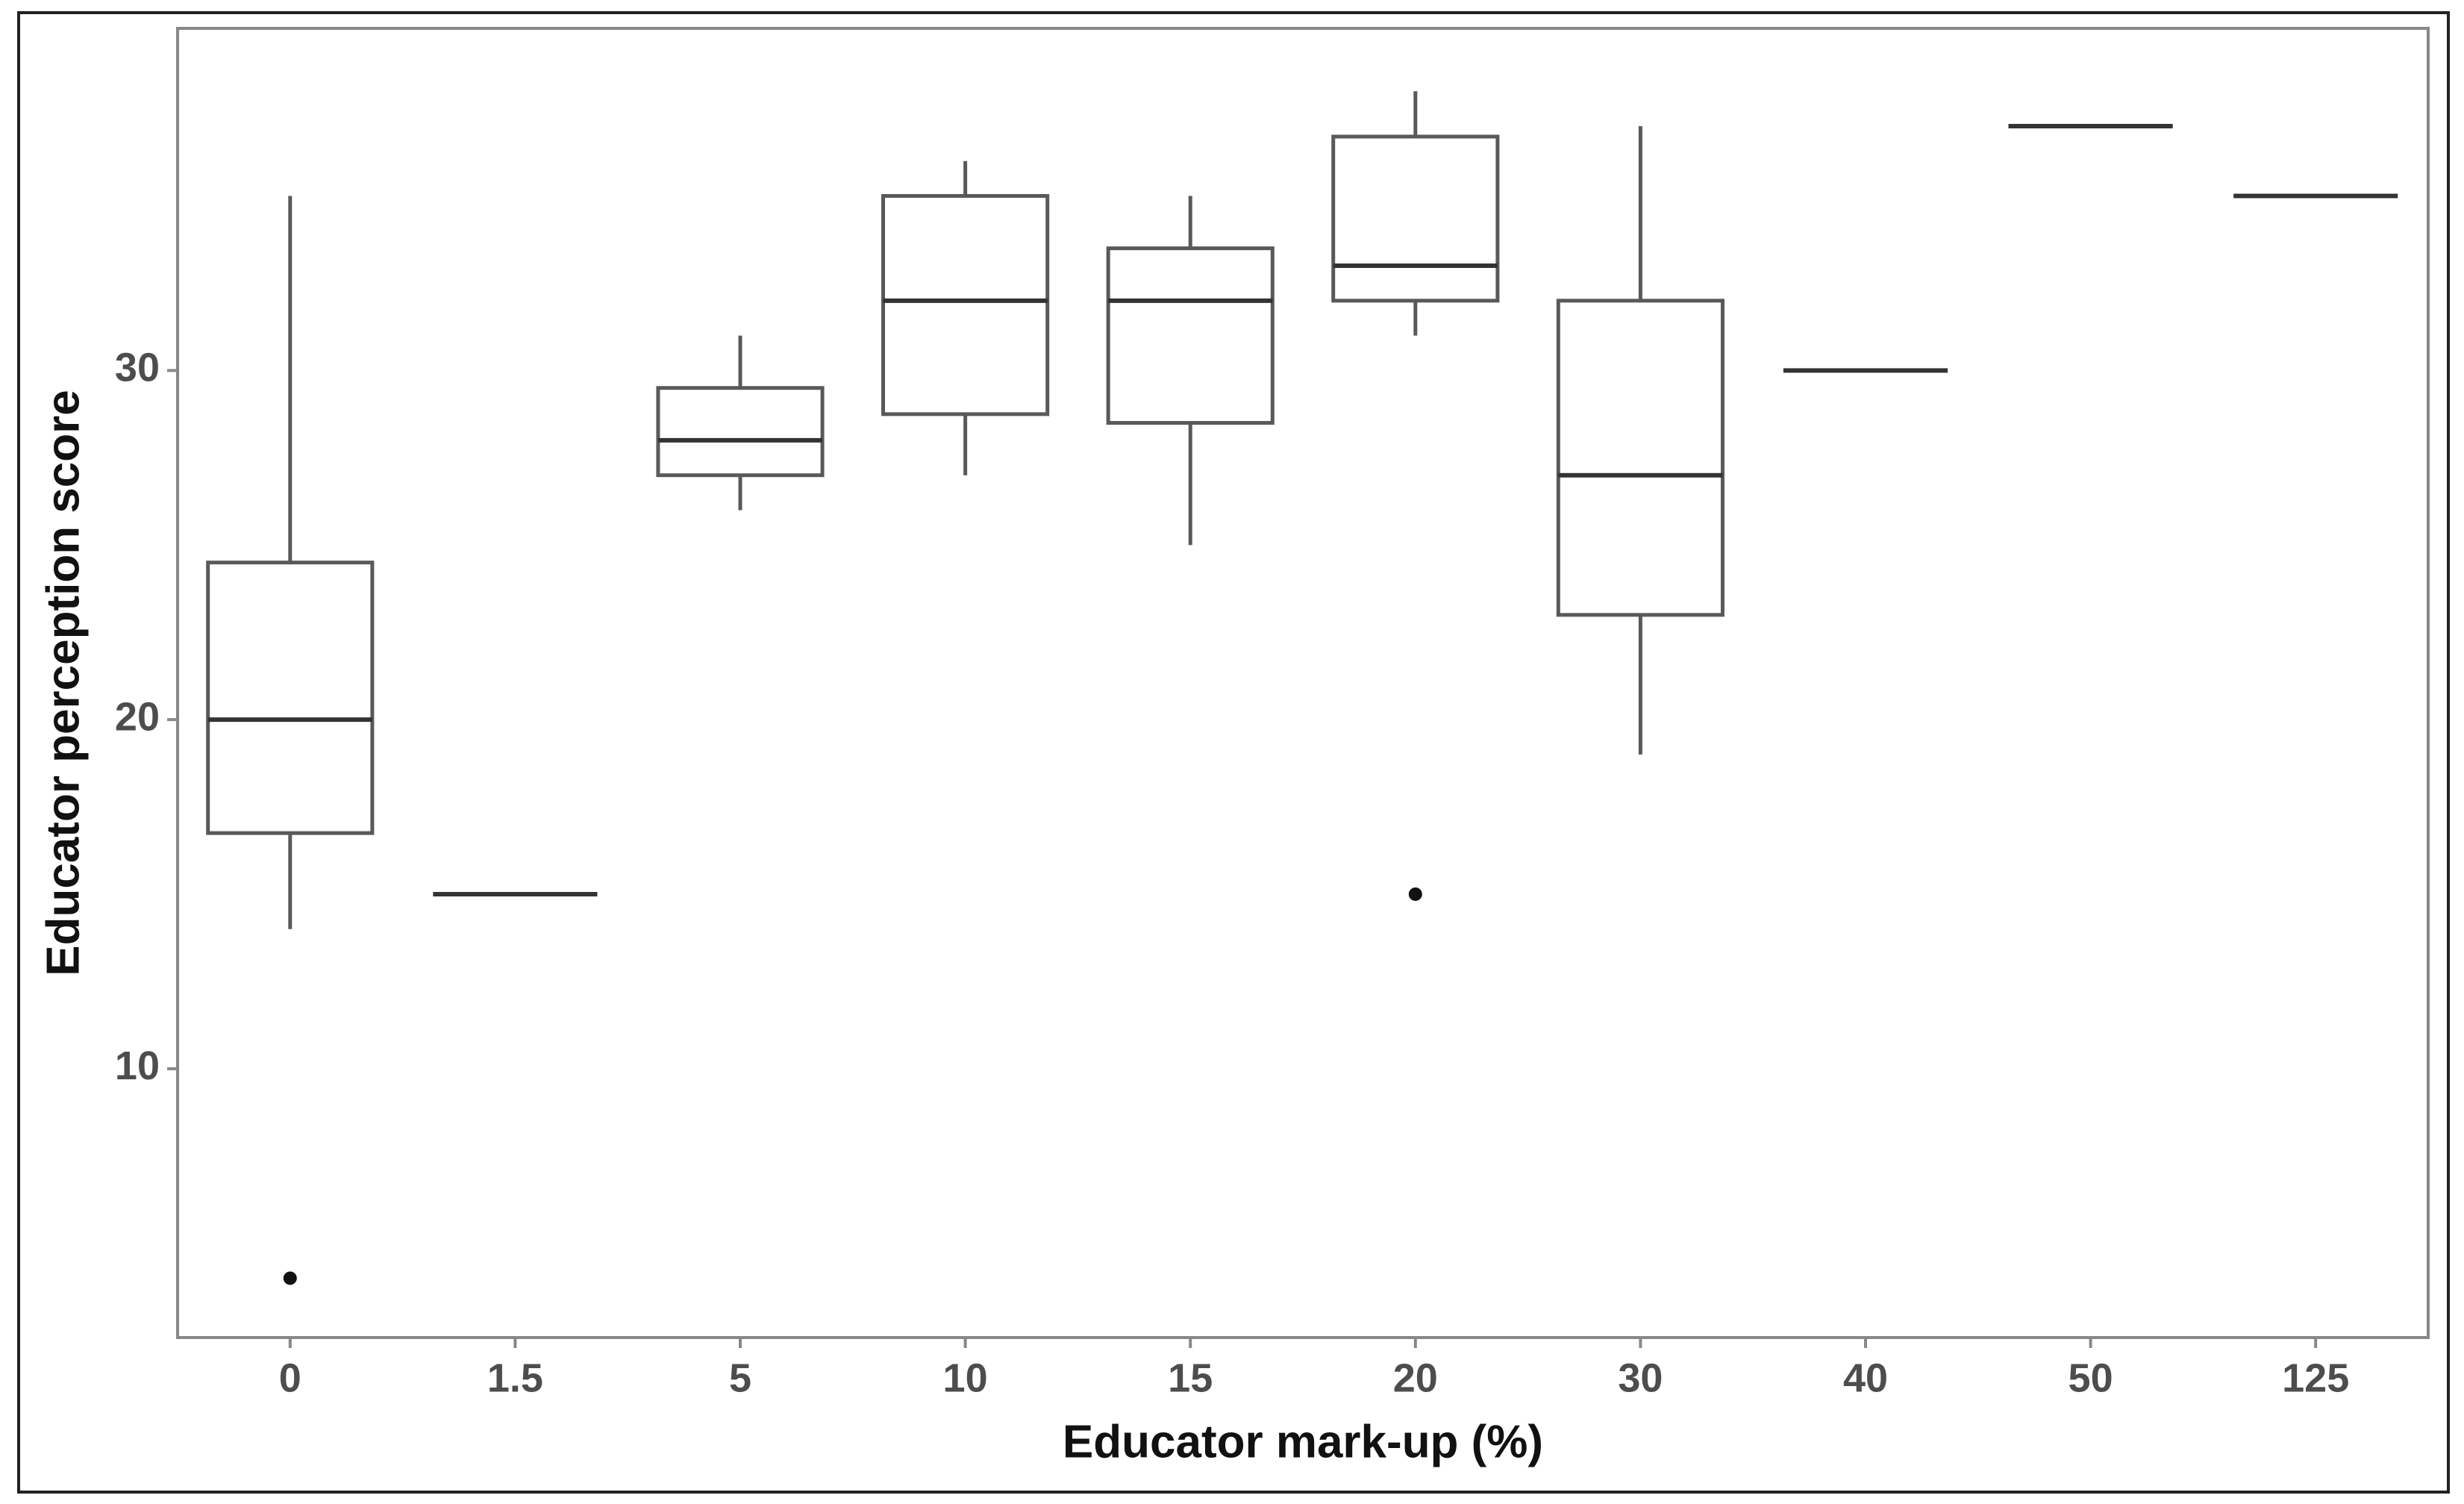 The width and height of the screenshot is (2464, 1504). I want to click on x-tick-label: 5, so click(740, 1378).